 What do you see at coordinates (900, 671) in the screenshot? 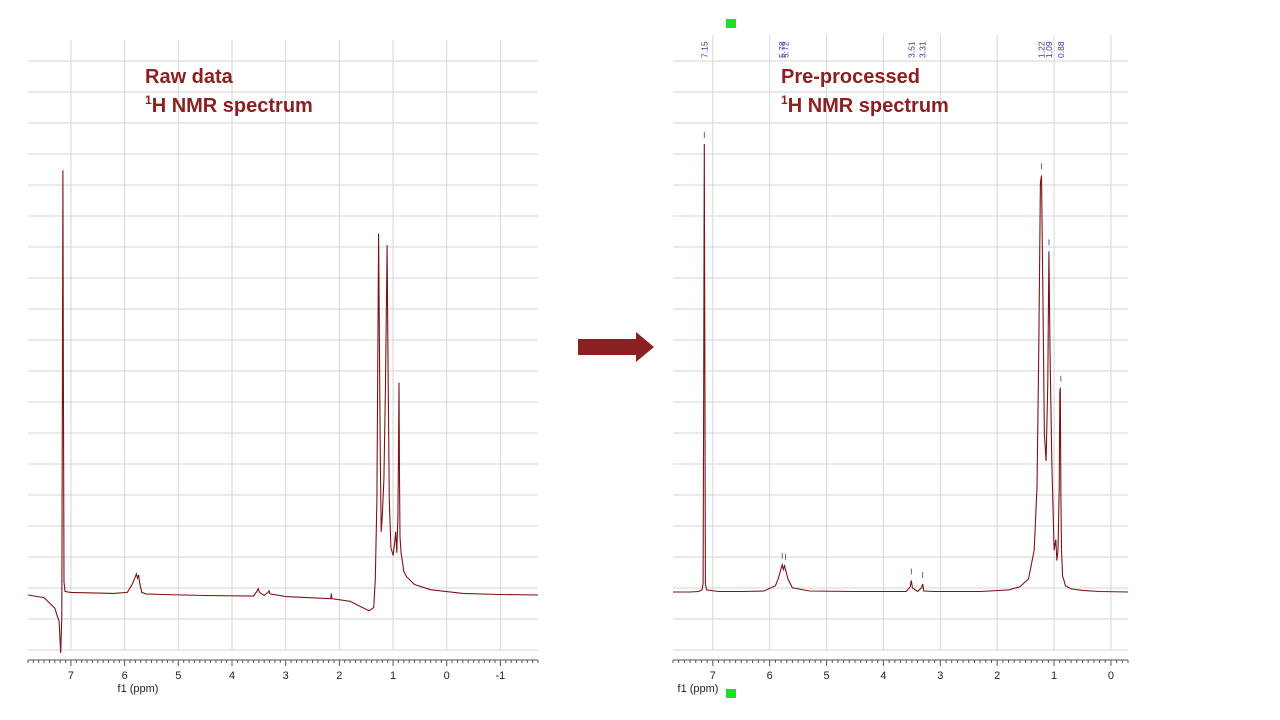
I see `processed-spectrum-x-ticks: 7 6 5 4 3 2 1 0` at bounding box center [900, 671].